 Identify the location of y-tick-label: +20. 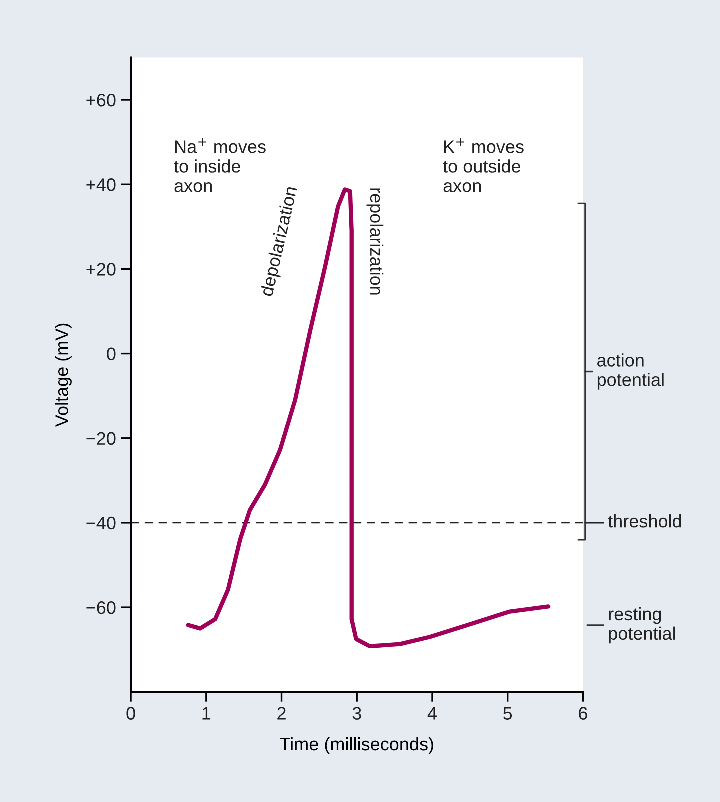
(101, 269).